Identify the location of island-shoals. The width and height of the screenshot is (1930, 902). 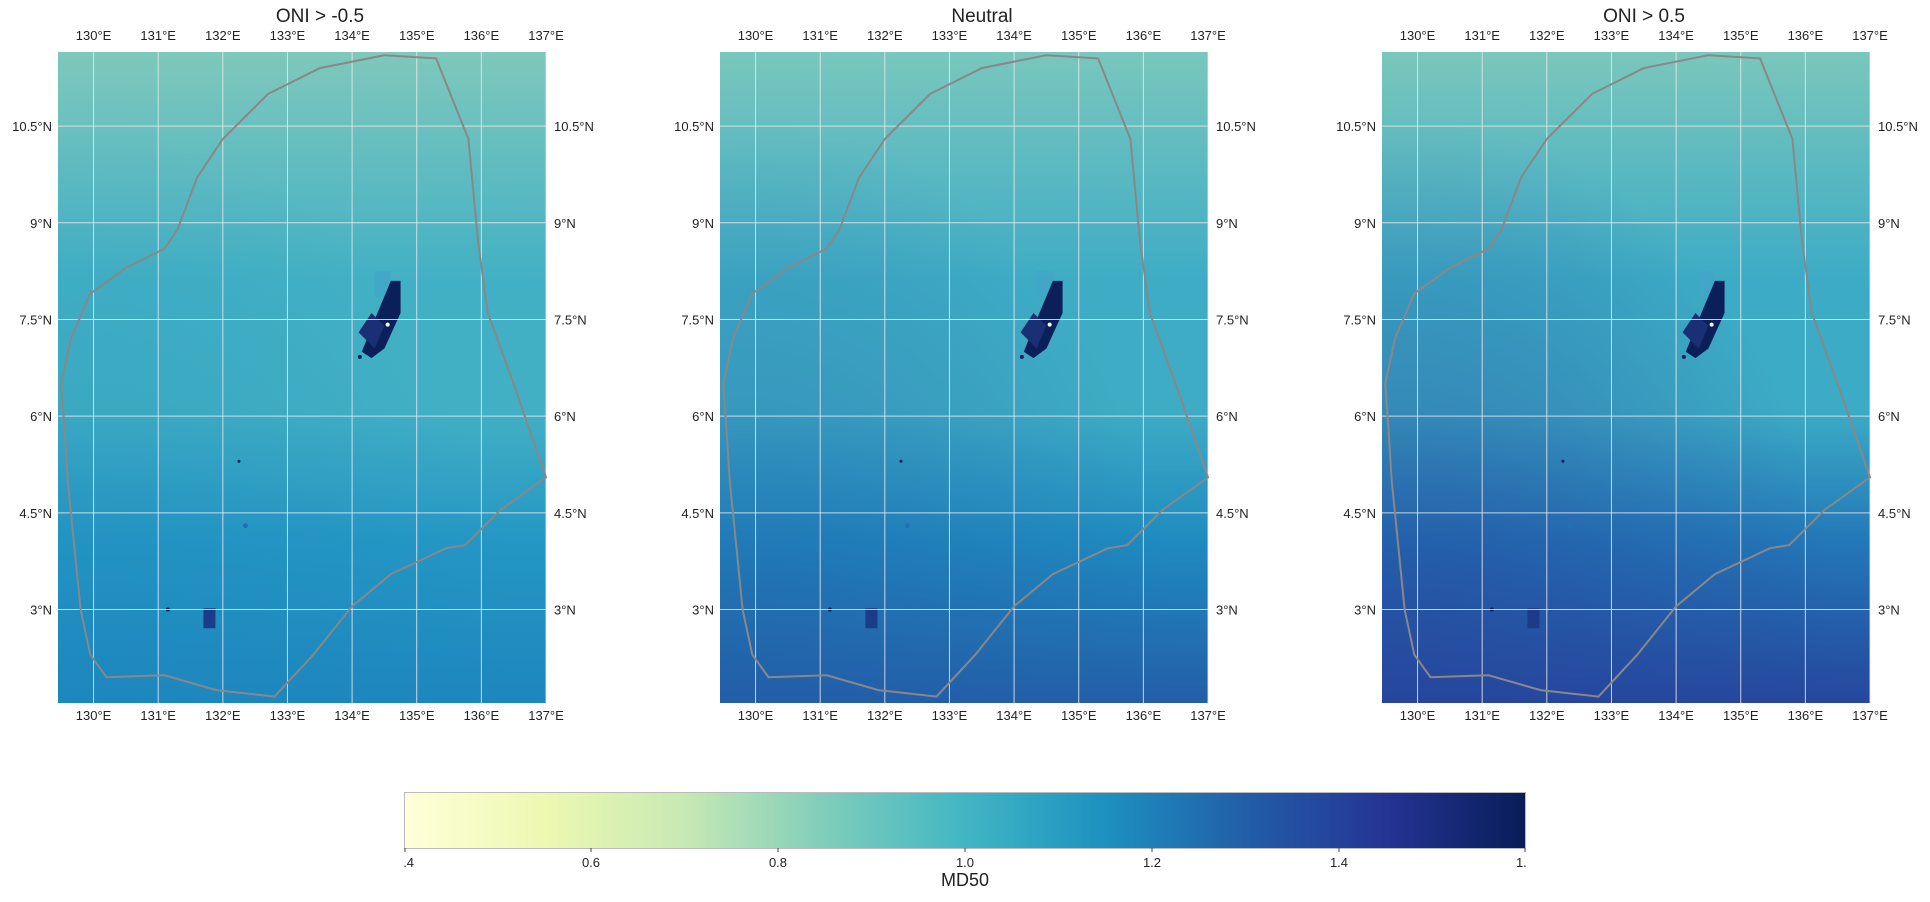
(945, 450).